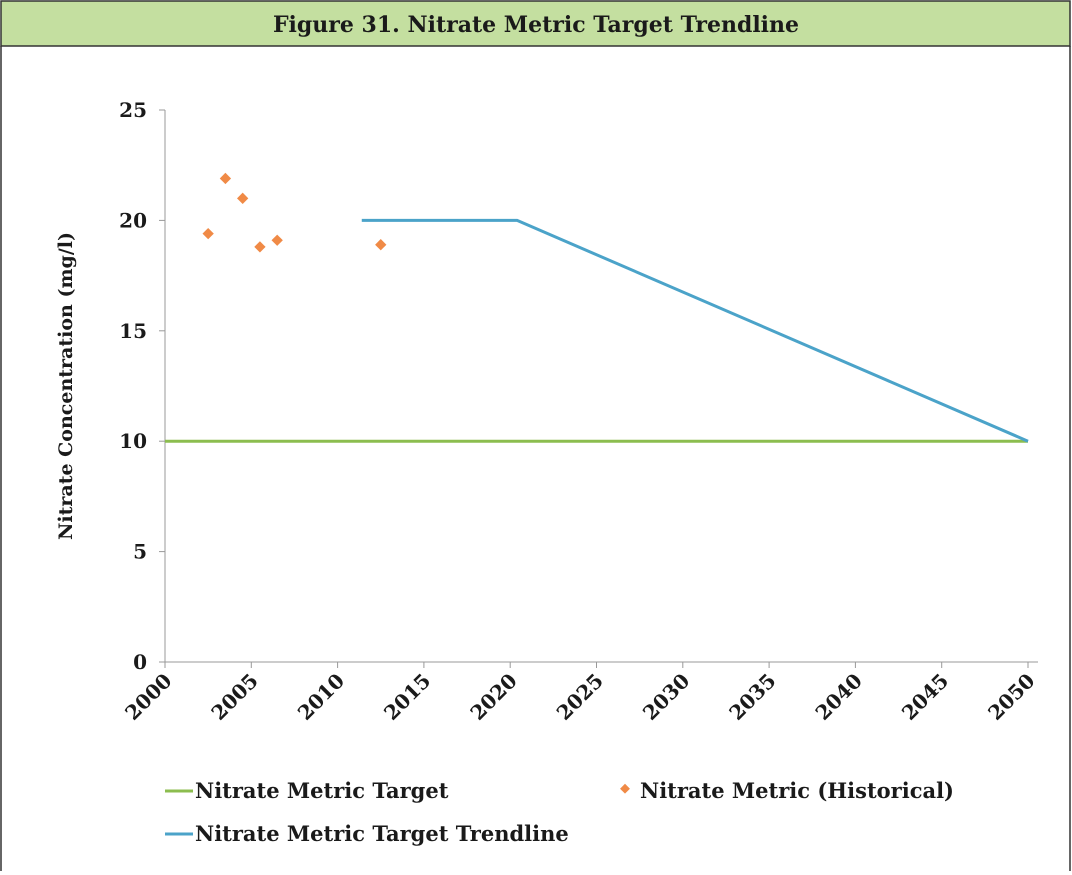  Describe the element at coordinates (133, 441) in the screenshot. I see `y-tick-label: 10` at that location.